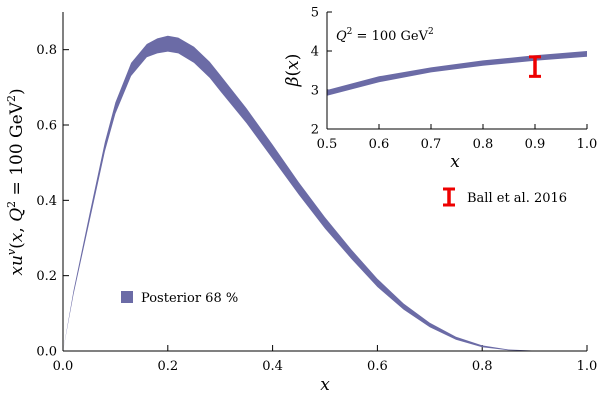 This screenshot has height=400, width=600. What do you see at coordinates (483, 144) in the screenshot?
I see `inset-x-tick-label-3: 0.8` at bounding box center [483, 144].